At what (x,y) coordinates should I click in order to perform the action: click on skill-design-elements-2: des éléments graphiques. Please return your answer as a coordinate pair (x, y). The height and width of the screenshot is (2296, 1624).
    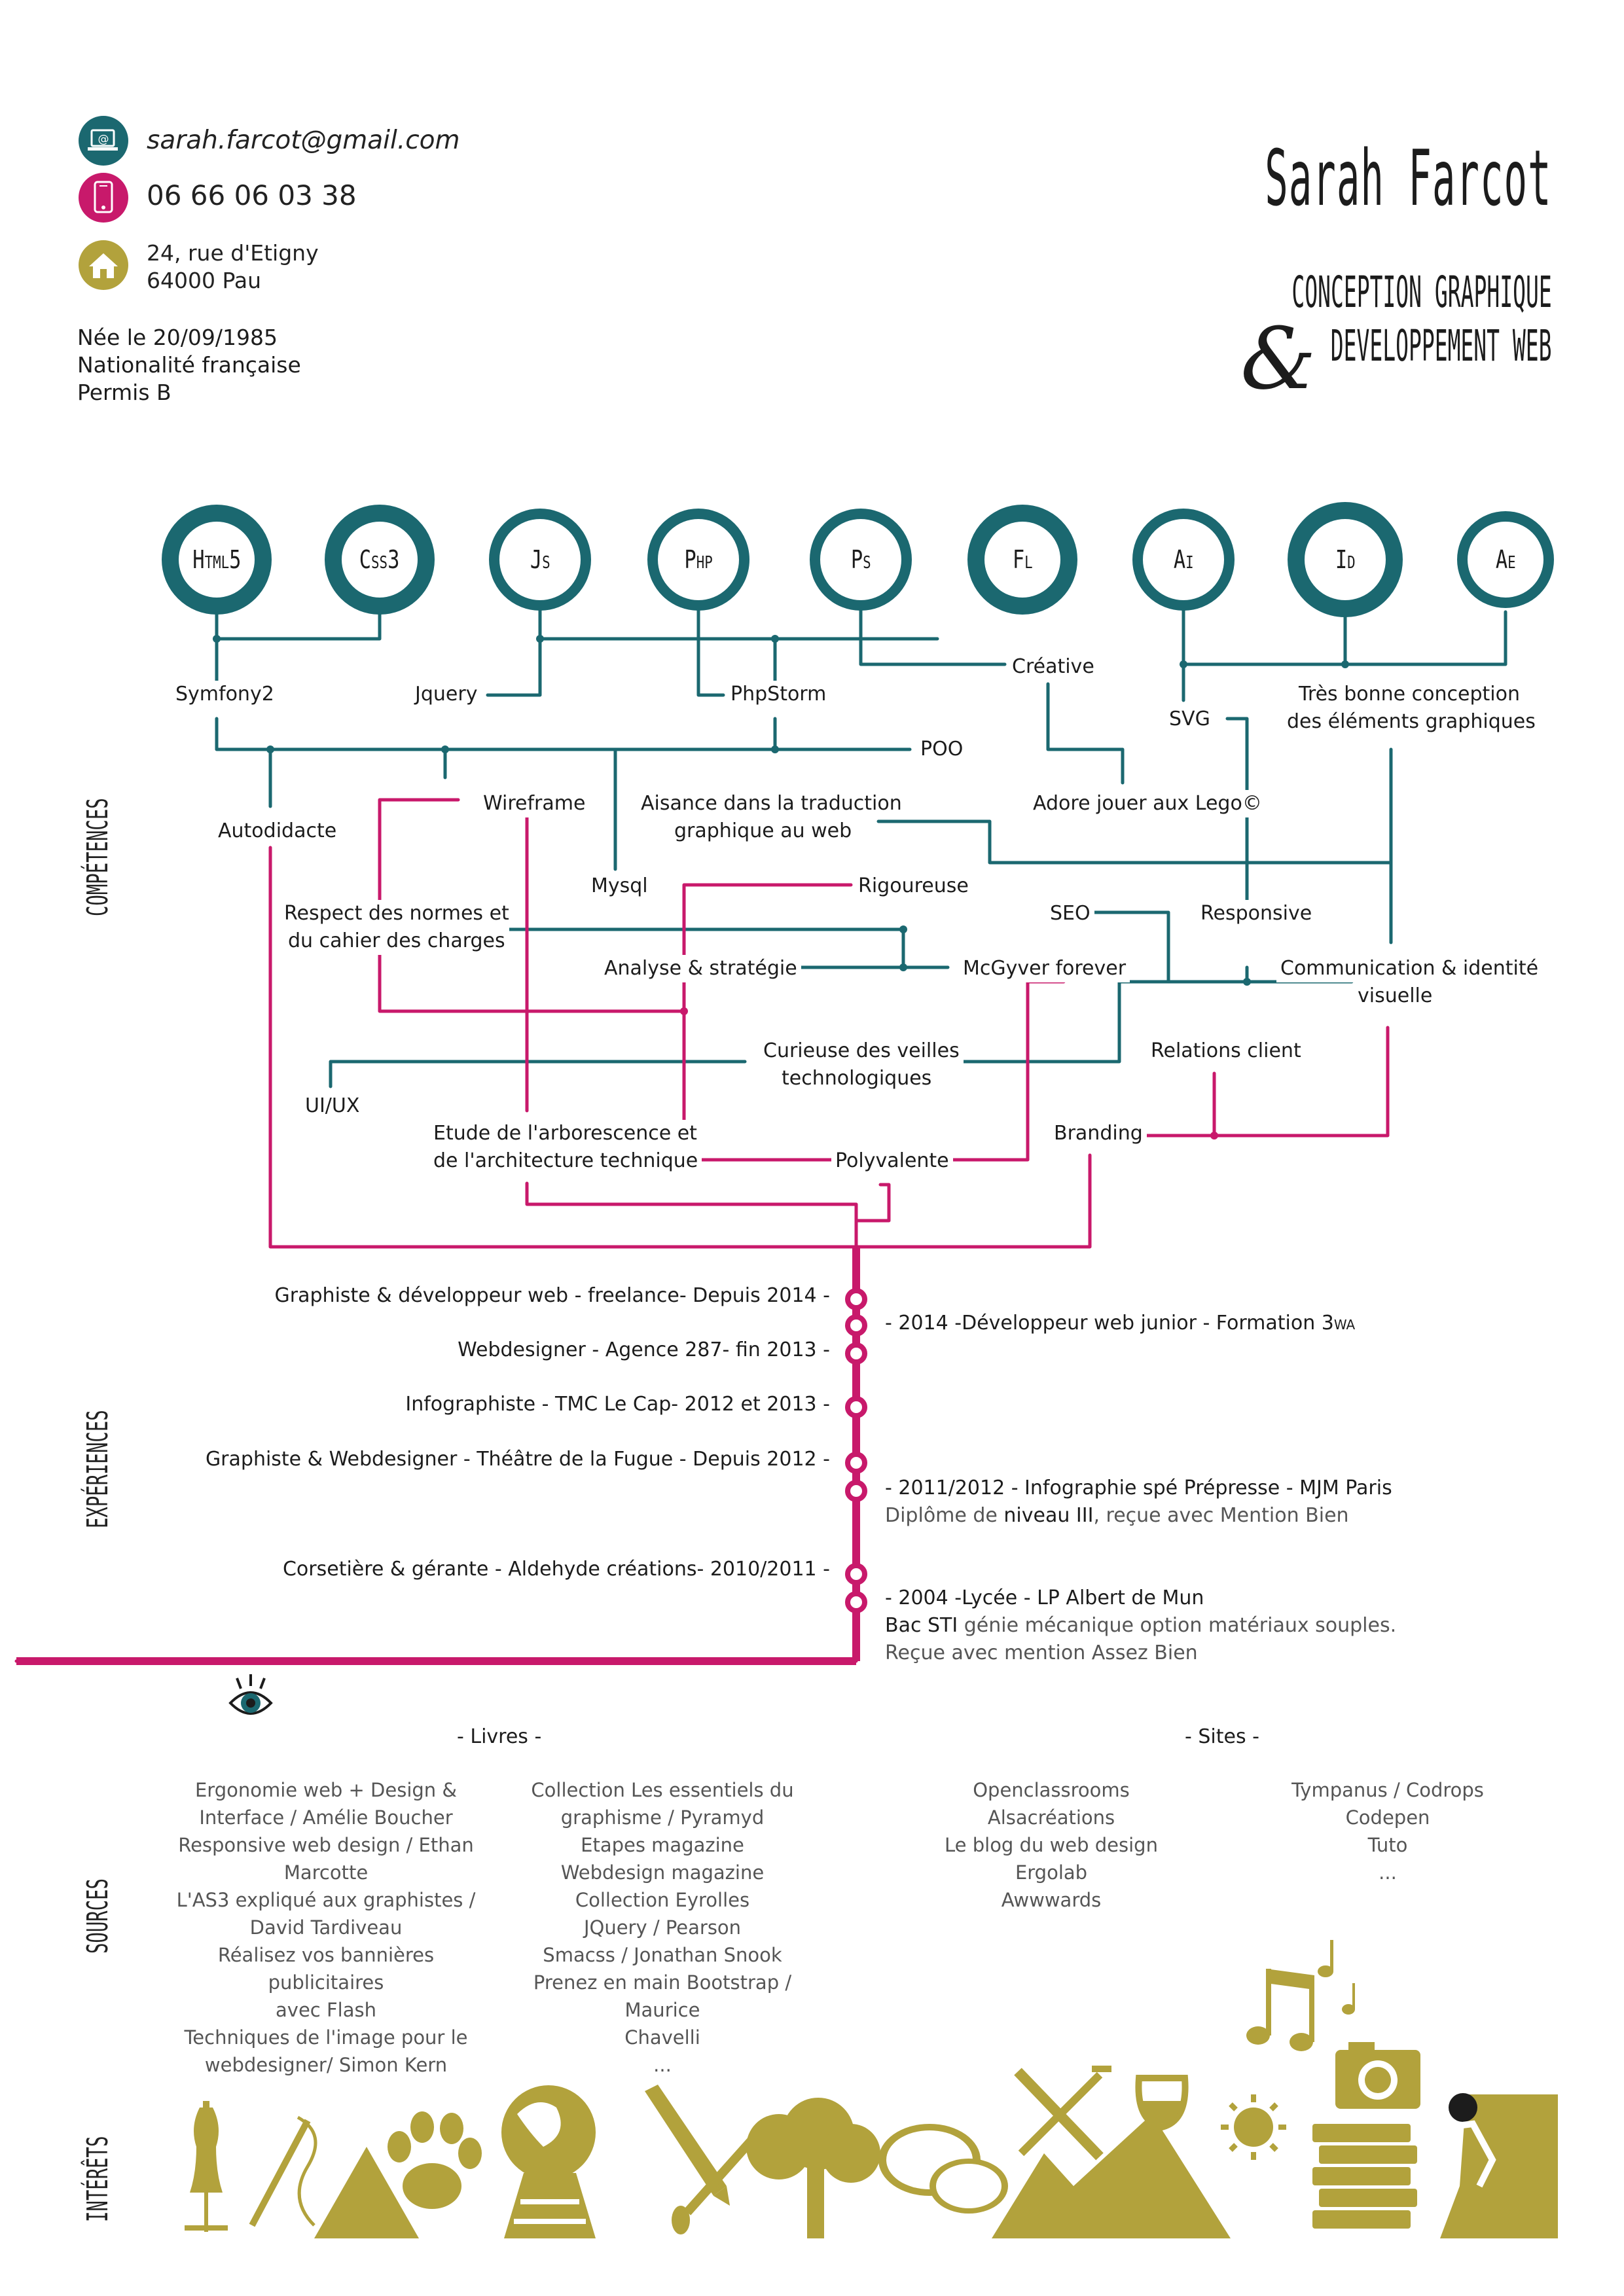
    Looking at the image, I should click on (1411, 722).